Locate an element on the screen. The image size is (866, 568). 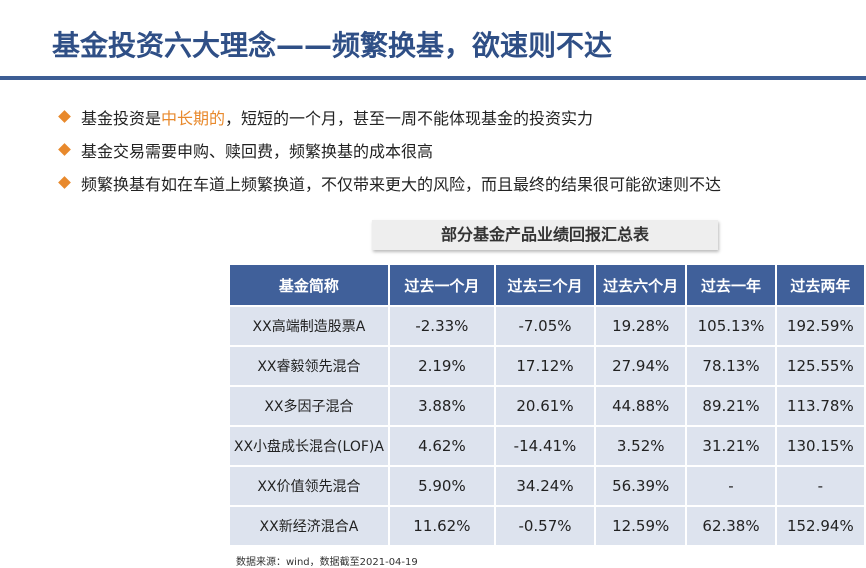
table-row: XX睿毅领先混合 2.19% 17.12% 27.94% 78.13% 125.55% is located at coordinates (547, 366).